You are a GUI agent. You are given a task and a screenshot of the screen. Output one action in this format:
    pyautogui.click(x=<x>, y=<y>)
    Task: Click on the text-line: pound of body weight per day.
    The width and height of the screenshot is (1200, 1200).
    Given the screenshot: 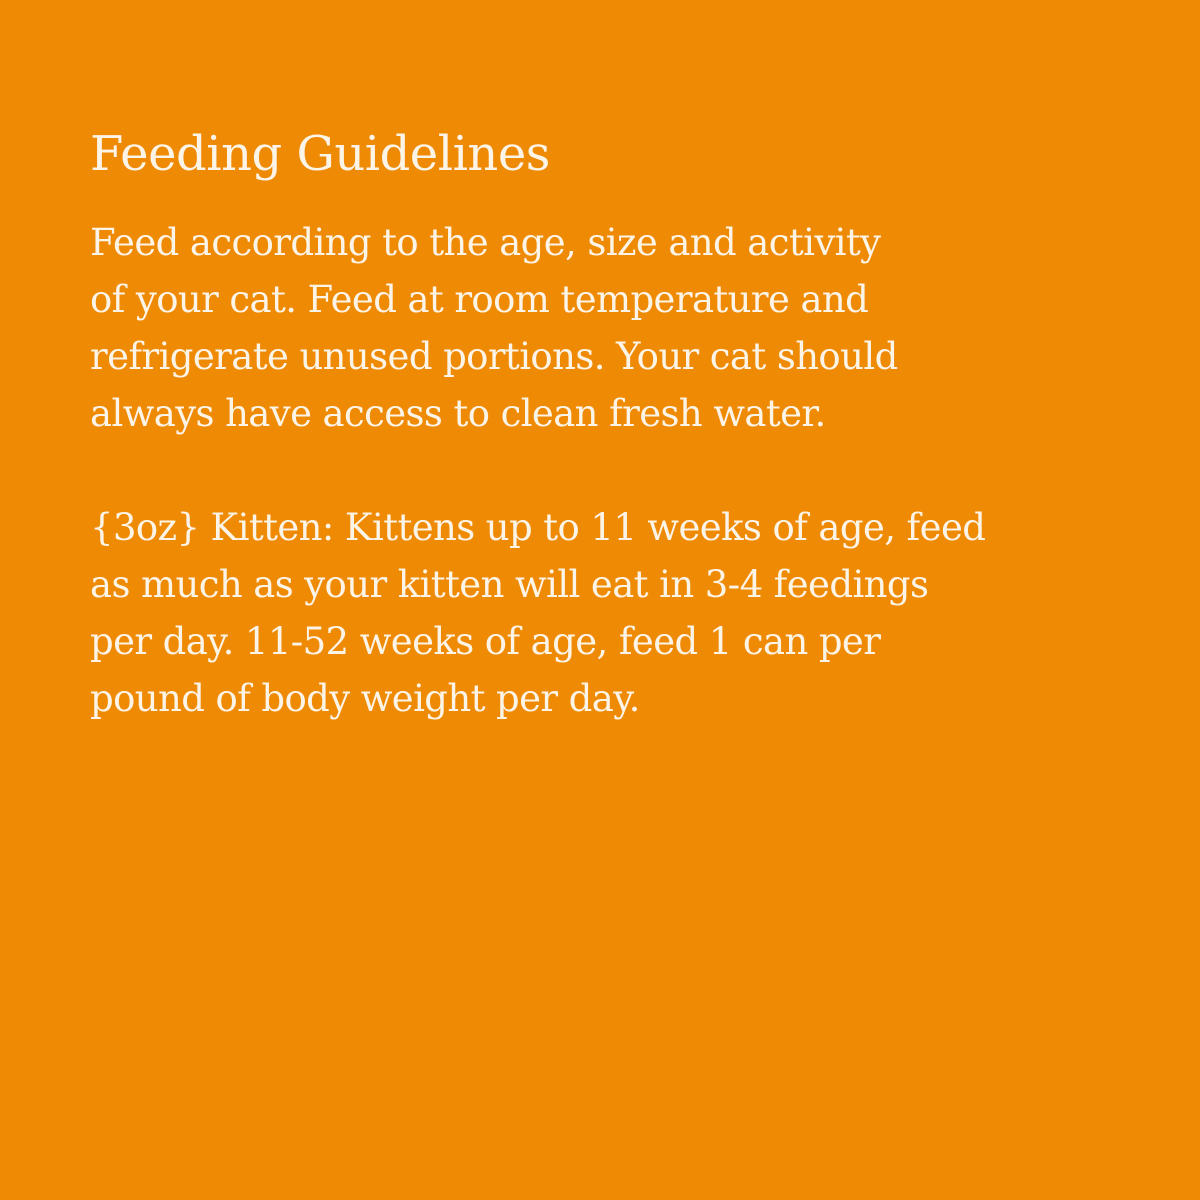 What is the action you would take?
    pyautogui.click(x=365, y=698)
    